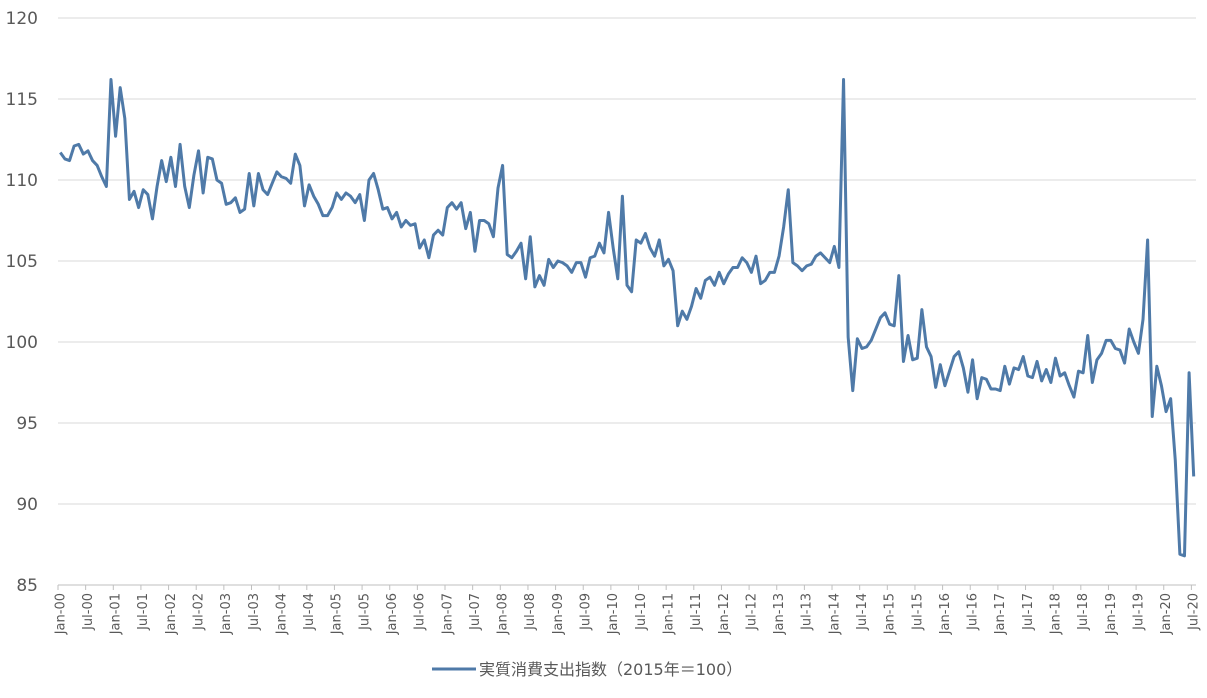  What do you see at coordinates (626, 587) in the screenshot?
I see `x-axis` at bounding box center [626, 587].